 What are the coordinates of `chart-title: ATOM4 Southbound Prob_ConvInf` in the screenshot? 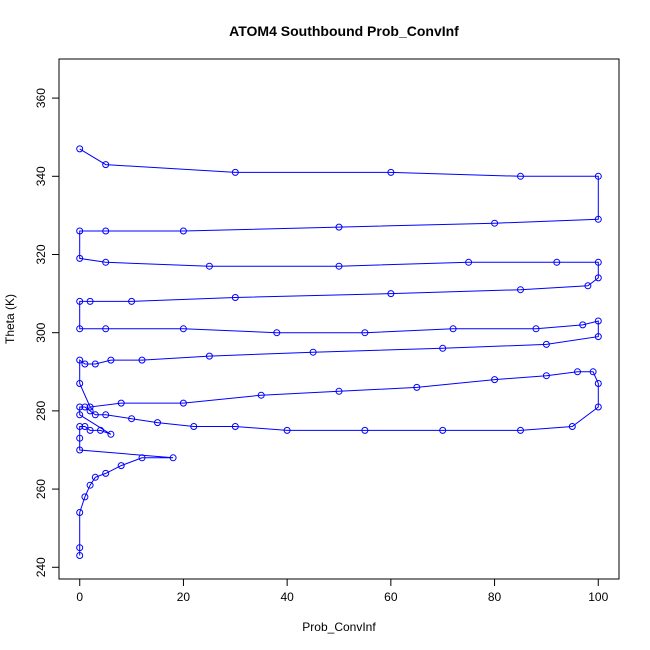 It's located at (344, 31).